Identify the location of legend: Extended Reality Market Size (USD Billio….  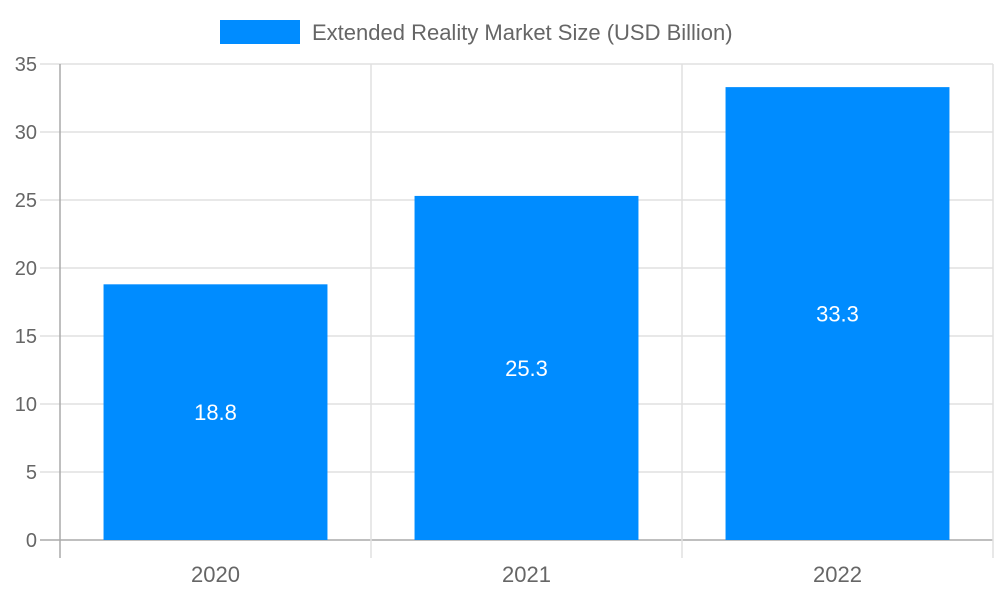
(476, 32).